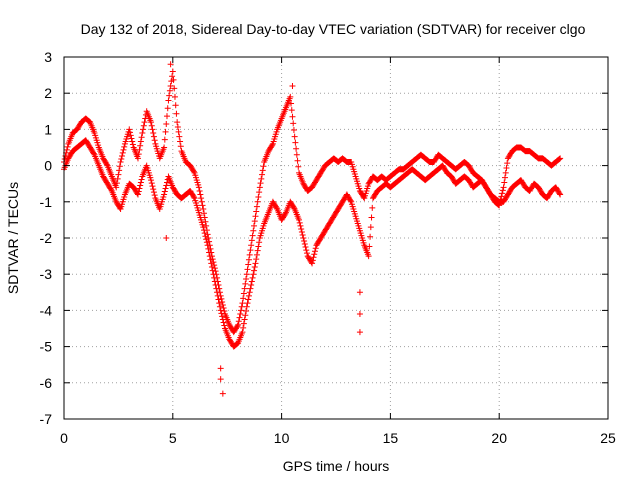  Describe the element at coordinates (46, 419) in the screenshot. I see `y-tick-label: -7` at that location.